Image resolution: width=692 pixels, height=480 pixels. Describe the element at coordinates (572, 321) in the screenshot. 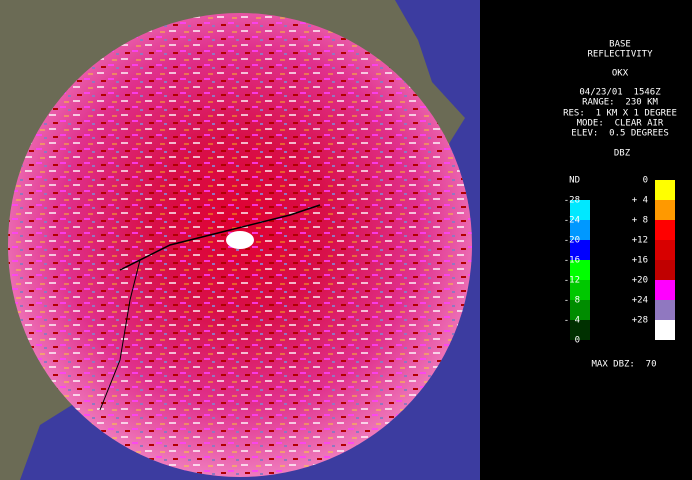

I see `legend-label: - 4` at that location.